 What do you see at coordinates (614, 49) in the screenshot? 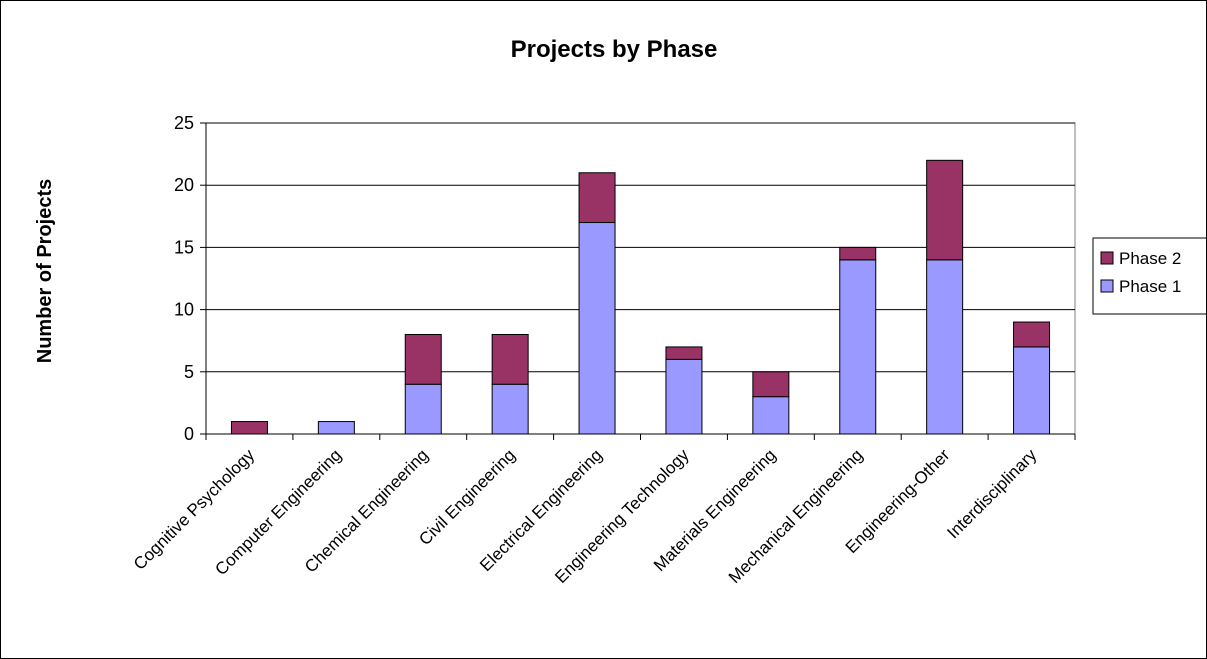
I see `chart-title: Projects by Phase` at bounding box center [614, 49].